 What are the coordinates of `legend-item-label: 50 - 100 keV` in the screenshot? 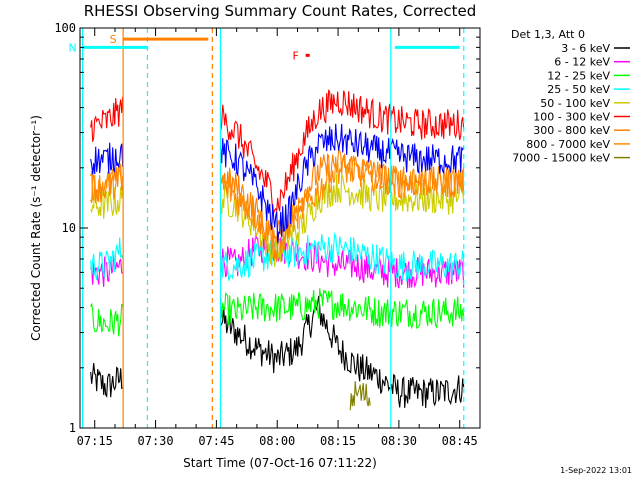 It's located at (575, 103).